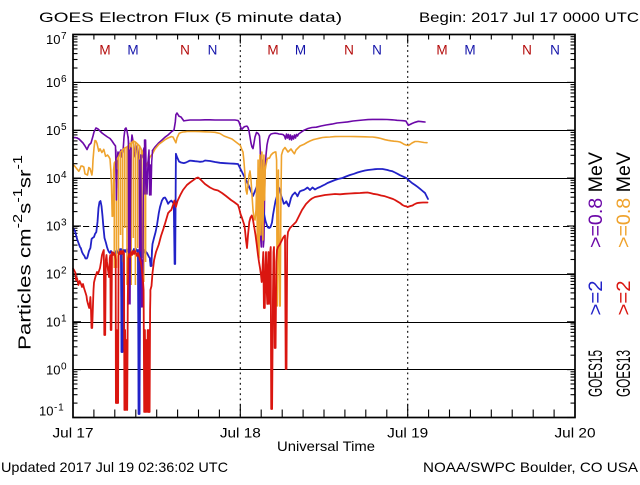  What do you see at coordinates (64, 318) in the screenshot?
I see `svg-text: 1` at bounding box center [64, 318].